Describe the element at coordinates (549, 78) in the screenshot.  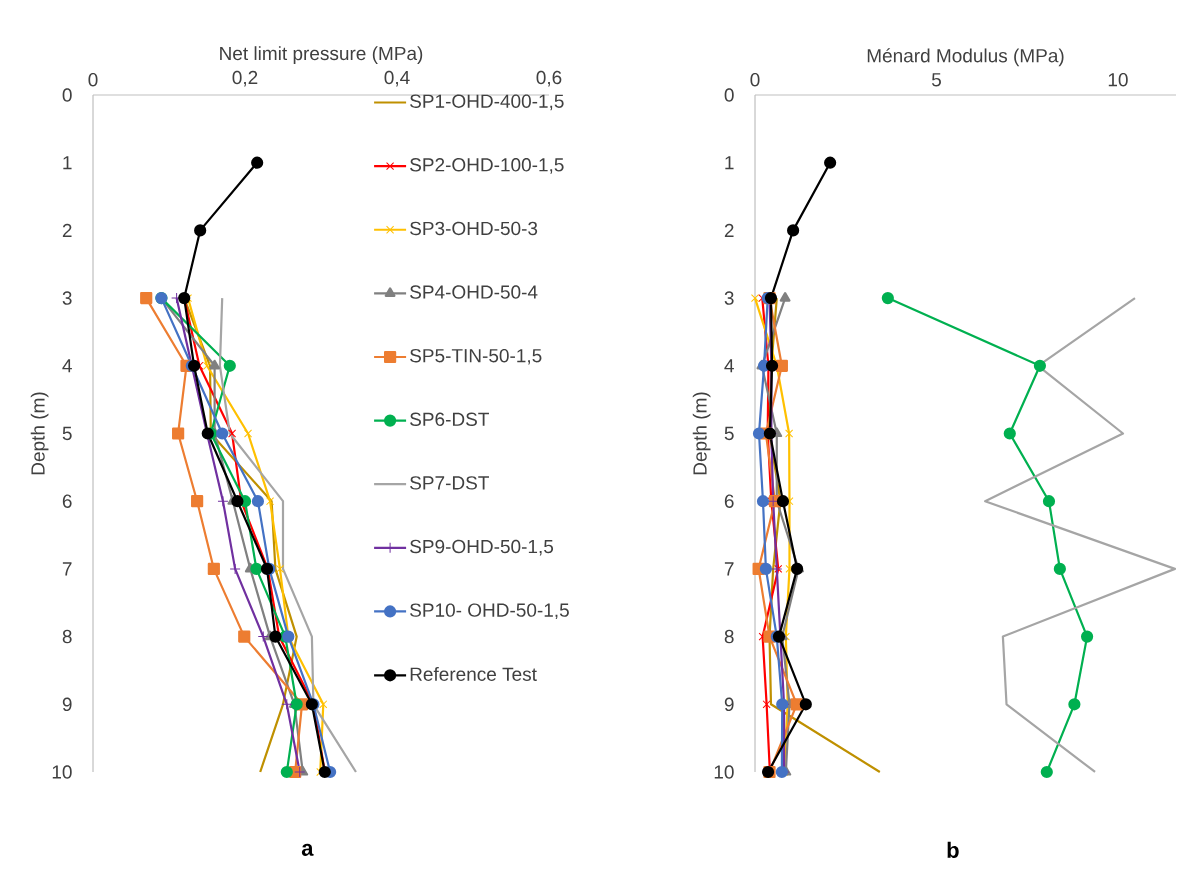
I see `x-tick-label: 0,6` at that location.